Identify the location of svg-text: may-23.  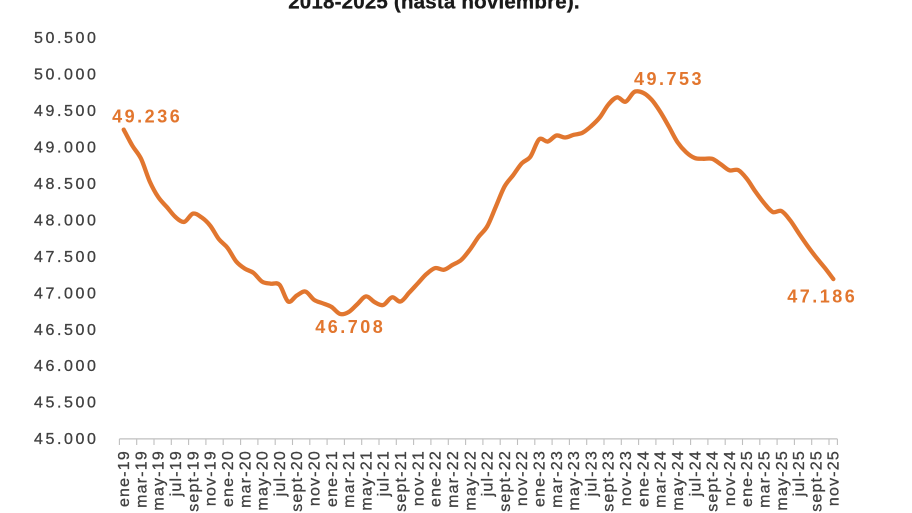
(574, 480).